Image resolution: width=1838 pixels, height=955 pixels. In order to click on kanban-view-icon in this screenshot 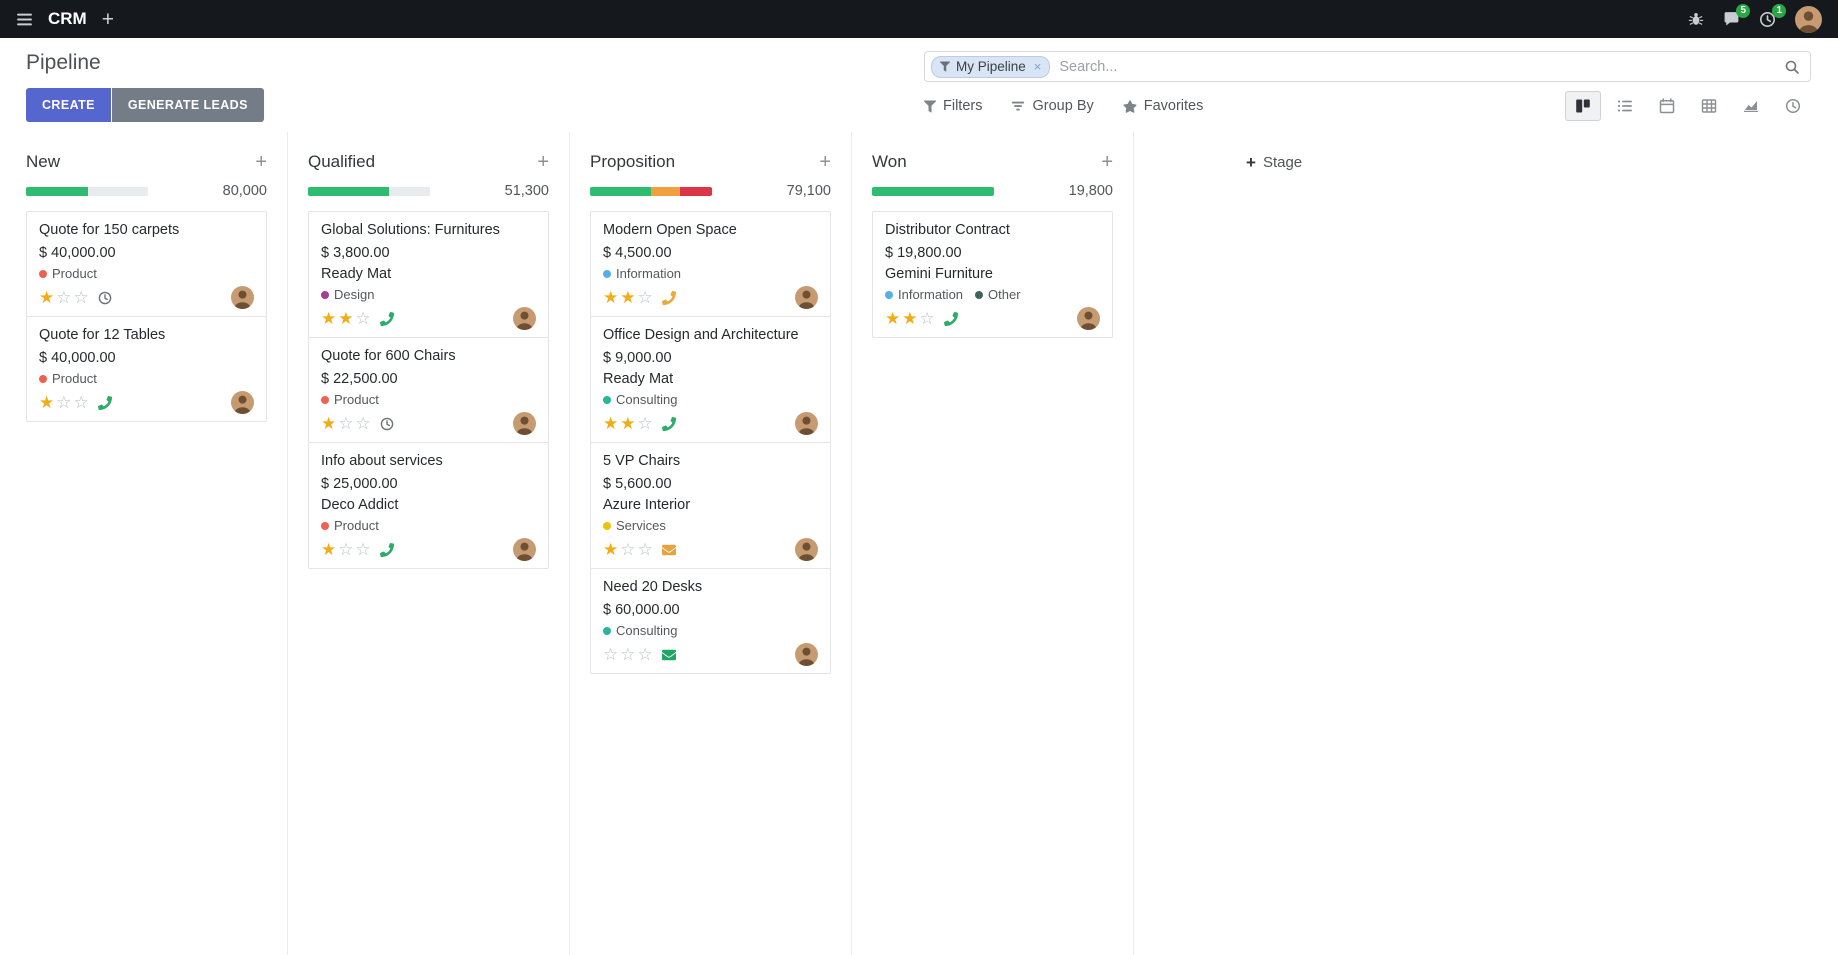, I will do `click(1583, 106)`.